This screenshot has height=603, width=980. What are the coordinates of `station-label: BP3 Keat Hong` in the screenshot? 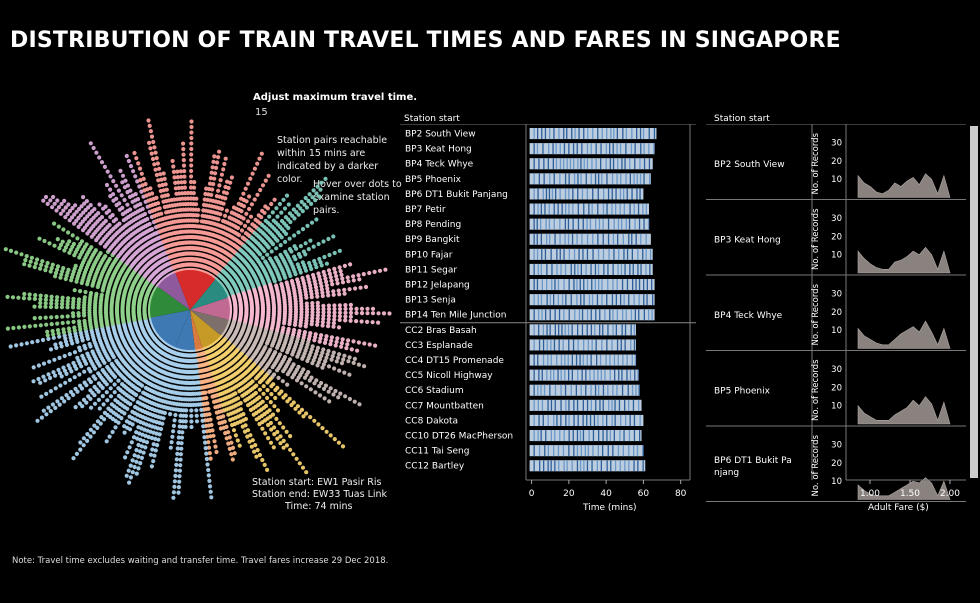 It's located at (438, 150).